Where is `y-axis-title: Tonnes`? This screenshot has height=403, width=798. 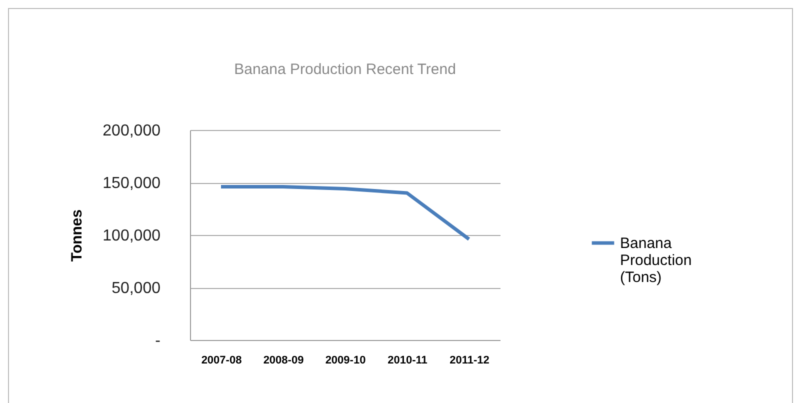 y-axis-title: Tonnes is located at coordinates (77, 235).